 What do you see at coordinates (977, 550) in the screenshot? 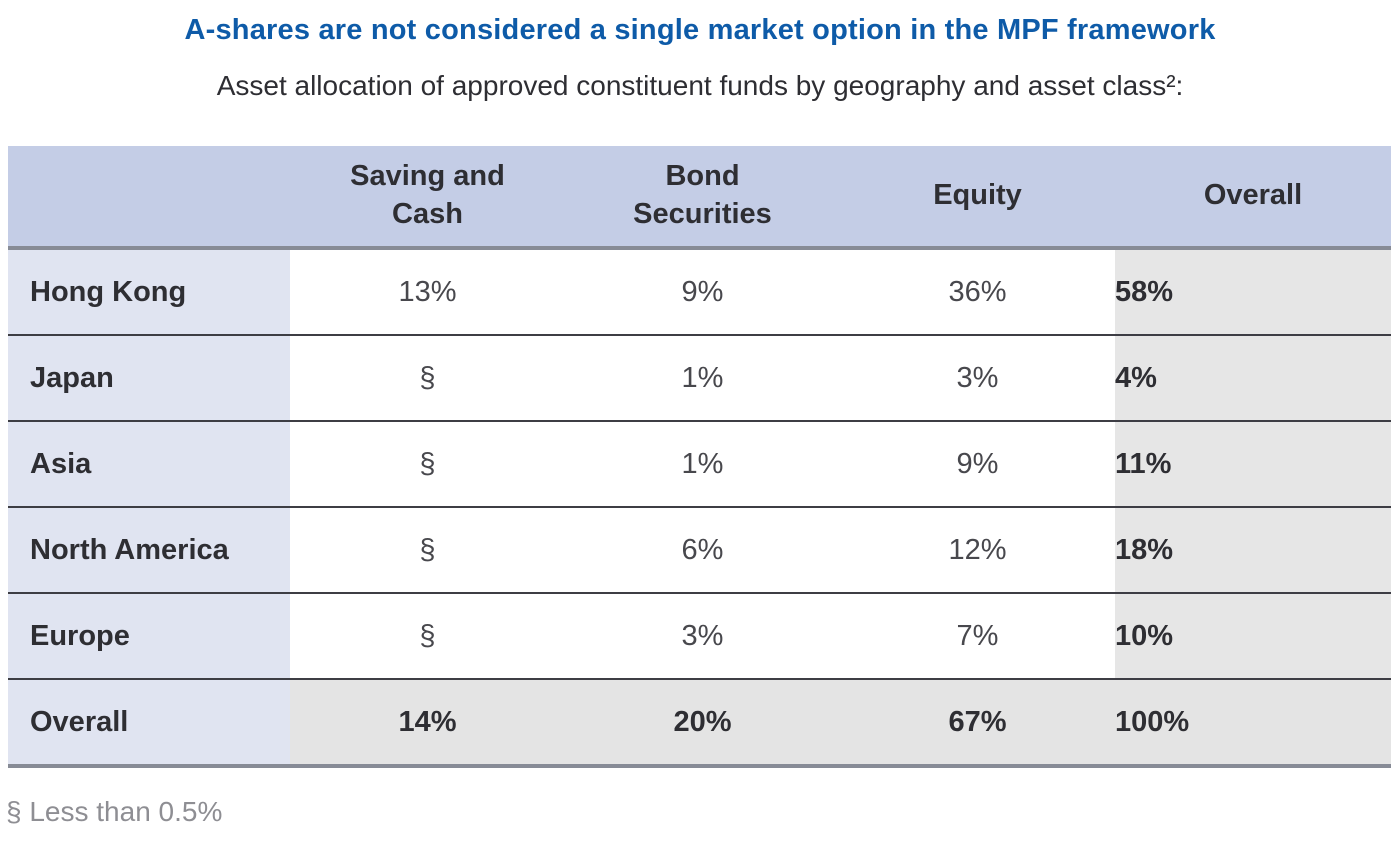
I see `table-cell: 12%` at bounding box center [977, 550].